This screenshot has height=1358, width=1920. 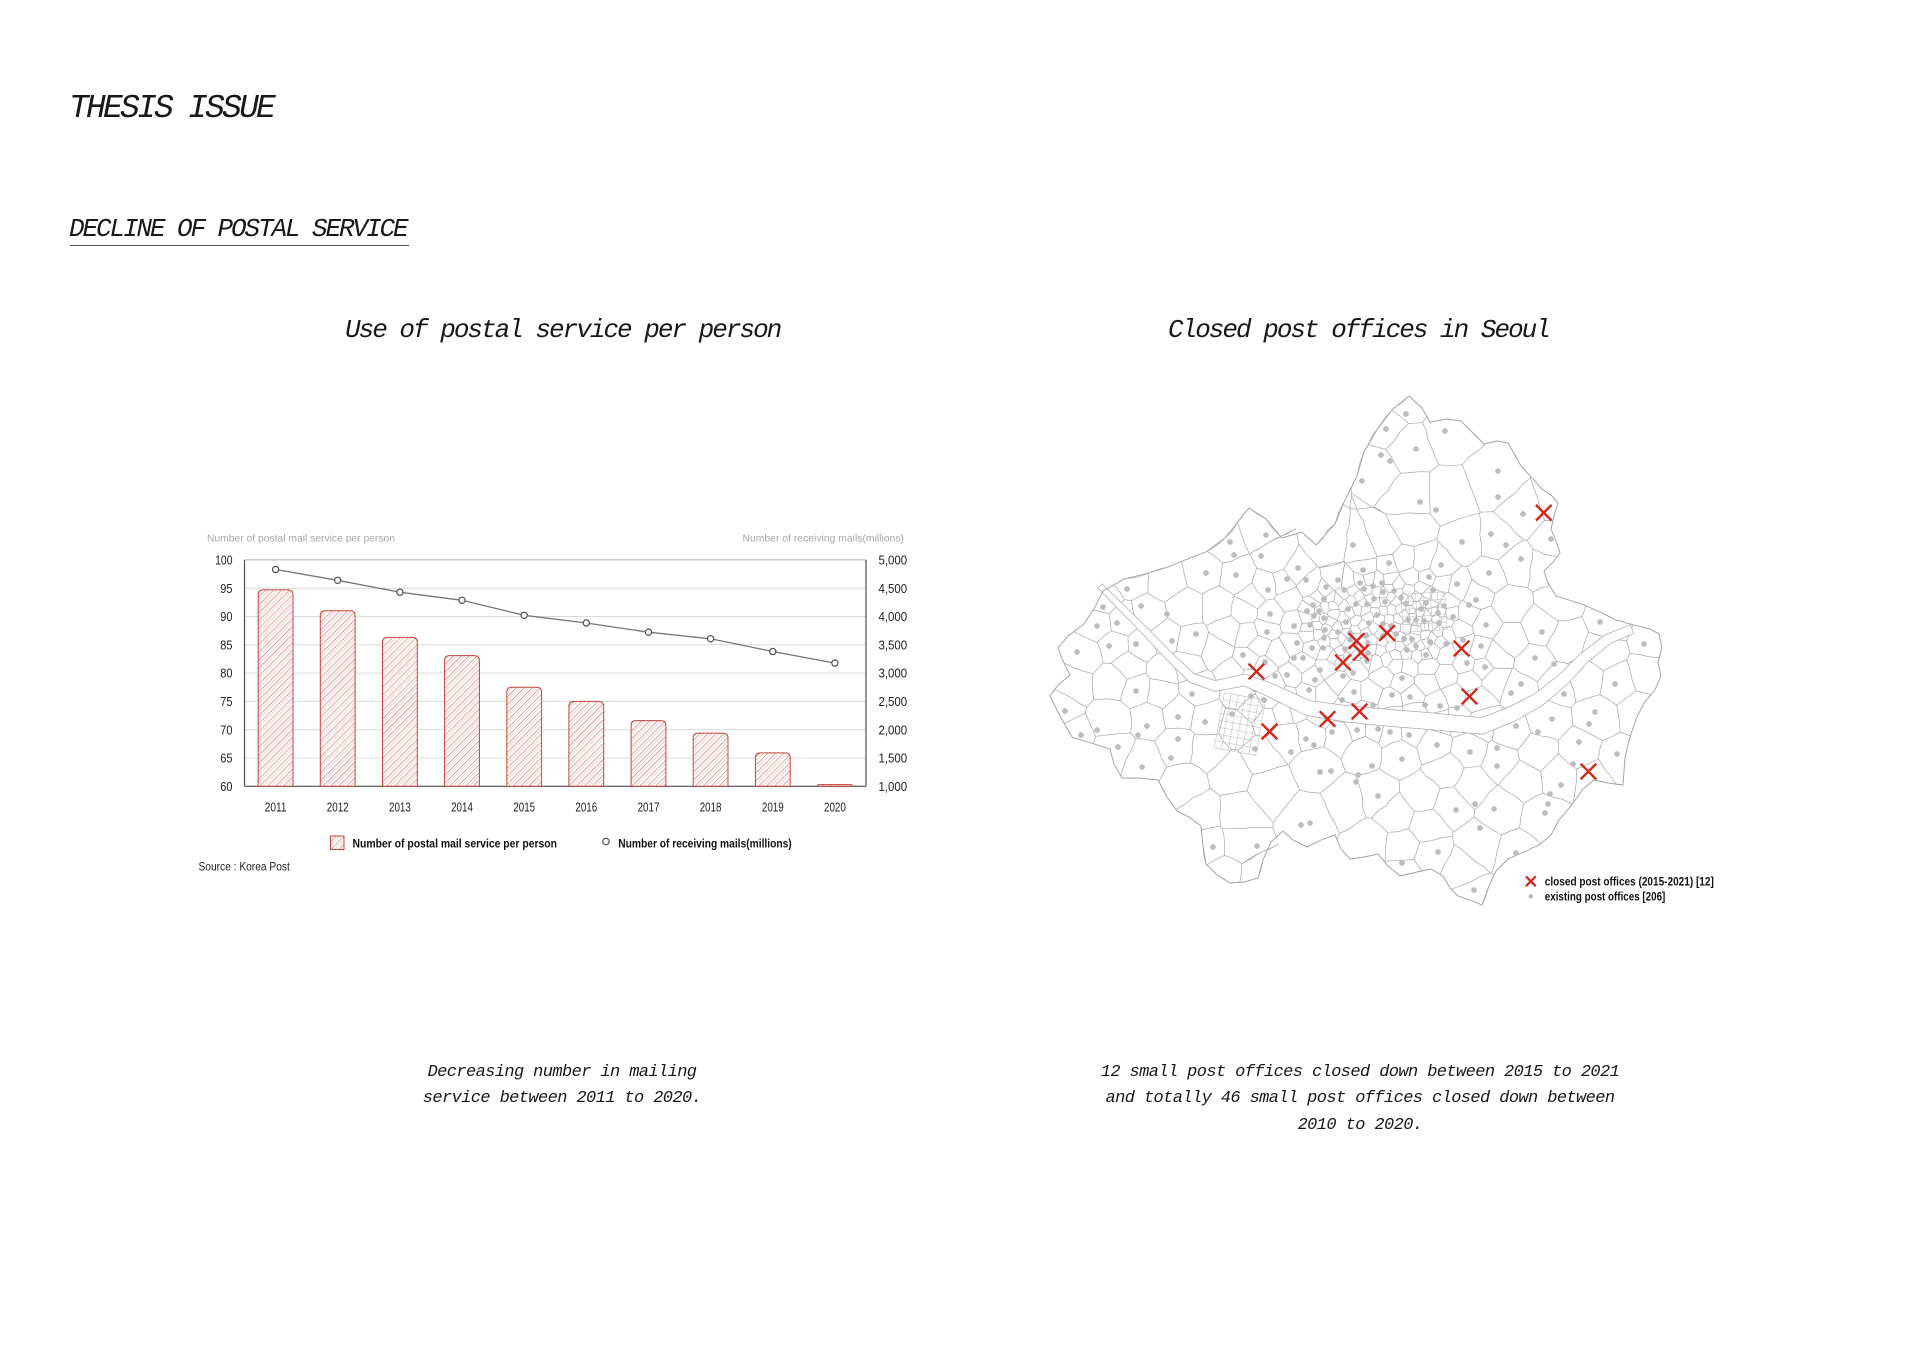 I want to click on svg-text: 2014, so click(x=462, y=807).